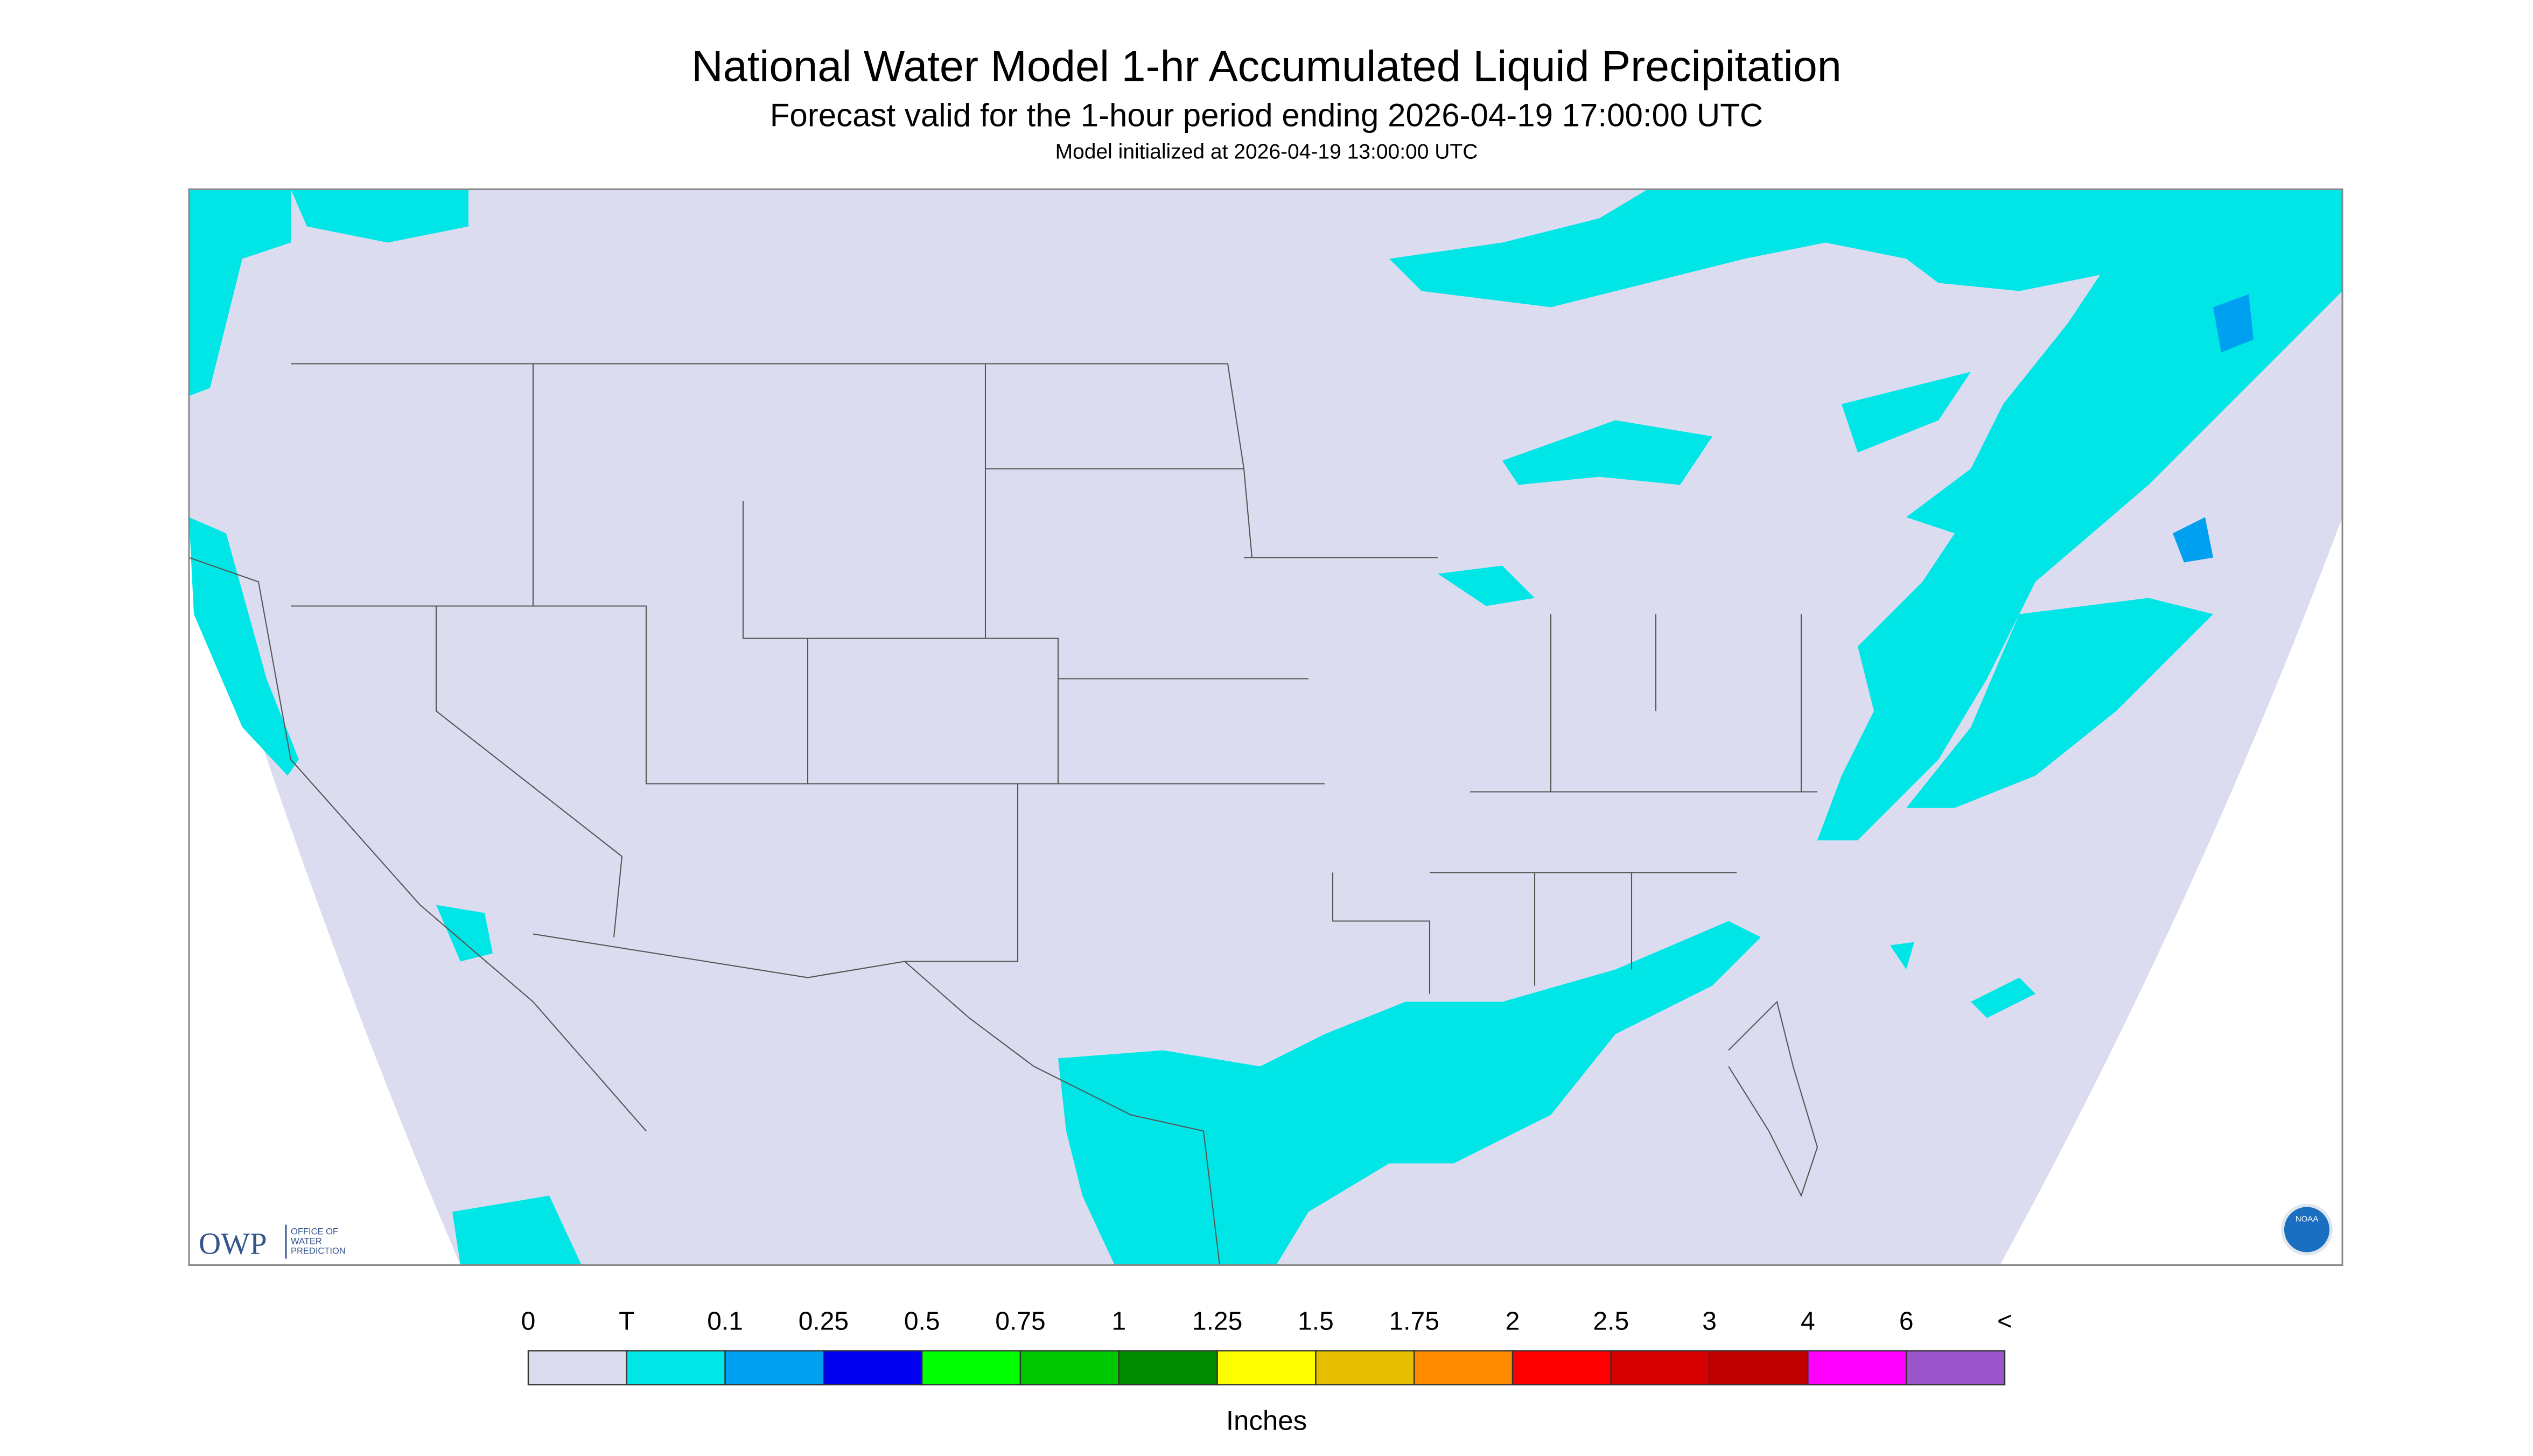 The width and height of the screenshot is (2533, 1456). I want to click on noaa-text: NOAA, so click(2307, 1219).